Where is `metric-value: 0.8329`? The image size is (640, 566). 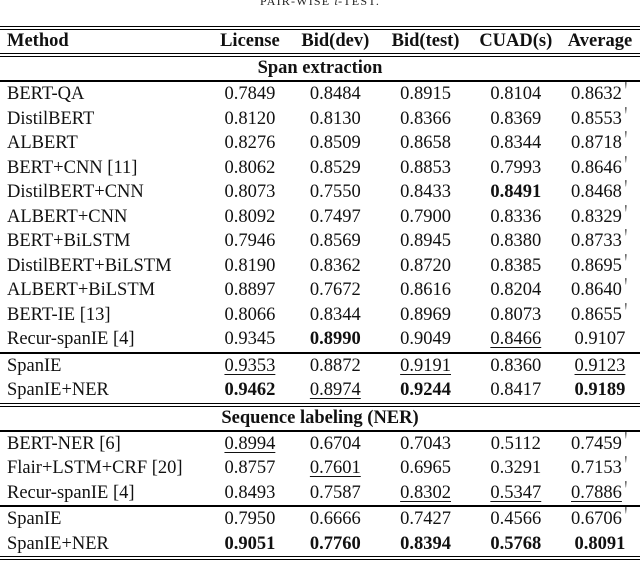
metric-value: 0.8329 is located at coordinates (596, 216).